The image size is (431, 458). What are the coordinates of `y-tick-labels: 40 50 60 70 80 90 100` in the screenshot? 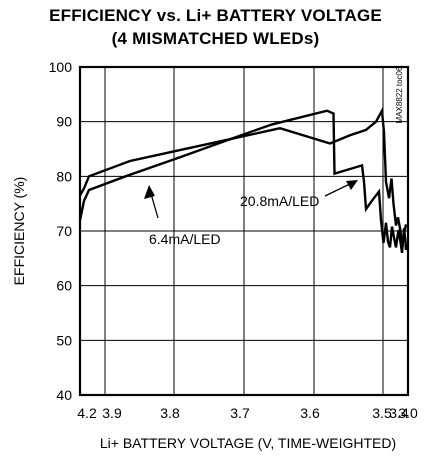 It's located at (61, 231).